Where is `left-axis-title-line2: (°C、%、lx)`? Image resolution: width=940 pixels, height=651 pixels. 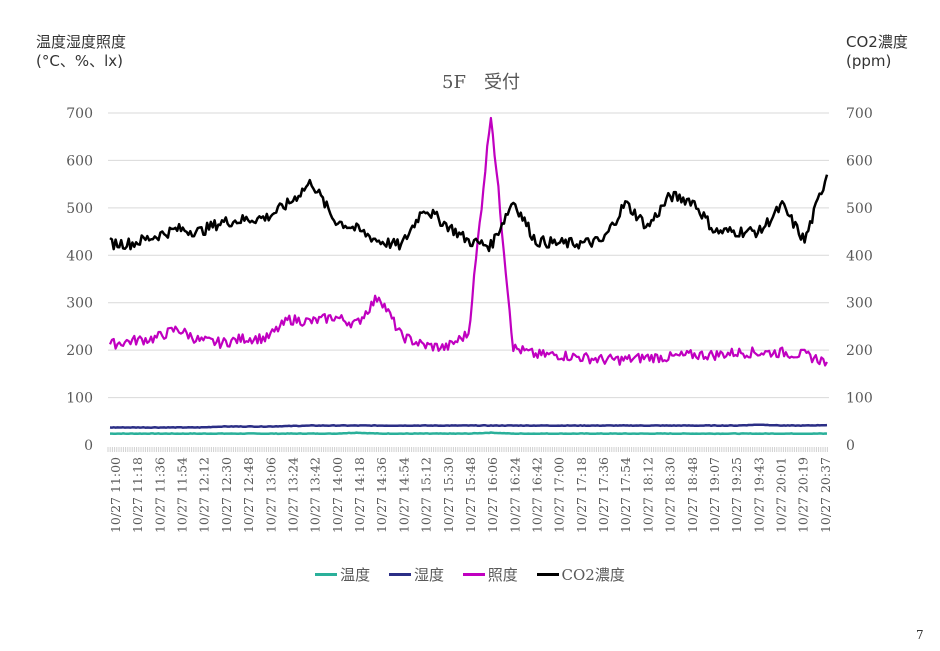 left-axis-title-line2: (°C、%、lx) is located at coordinates (79, 61).